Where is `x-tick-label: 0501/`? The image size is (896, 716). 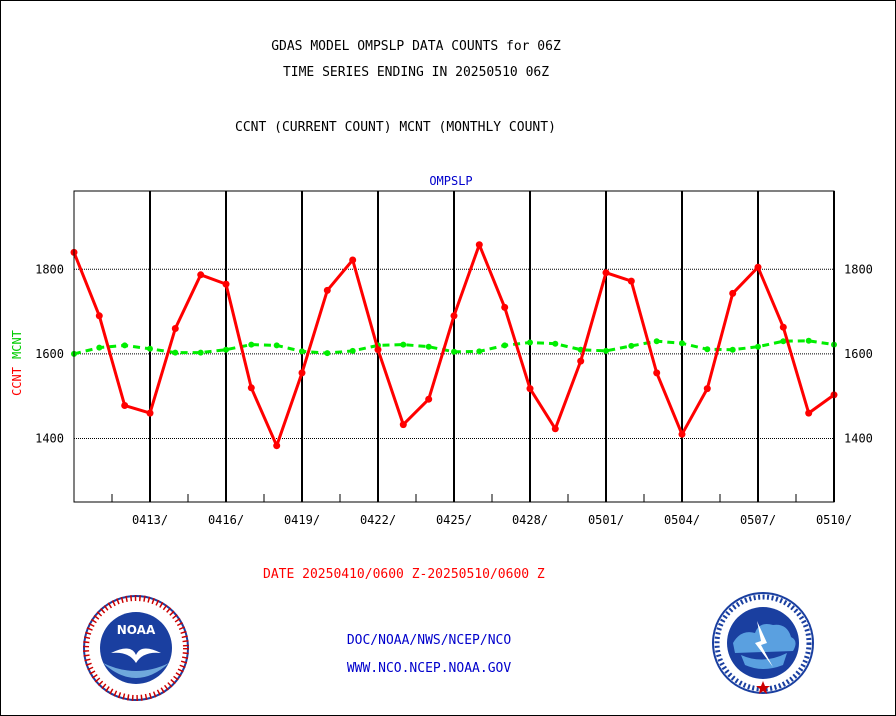 x-tick-label: 0501/ is located at coordinates (606, 520).